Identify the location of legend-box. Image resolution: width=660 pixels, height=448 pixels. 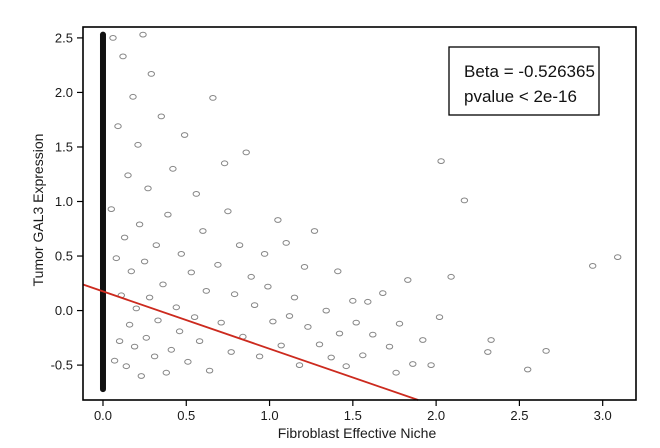
(524, 81).